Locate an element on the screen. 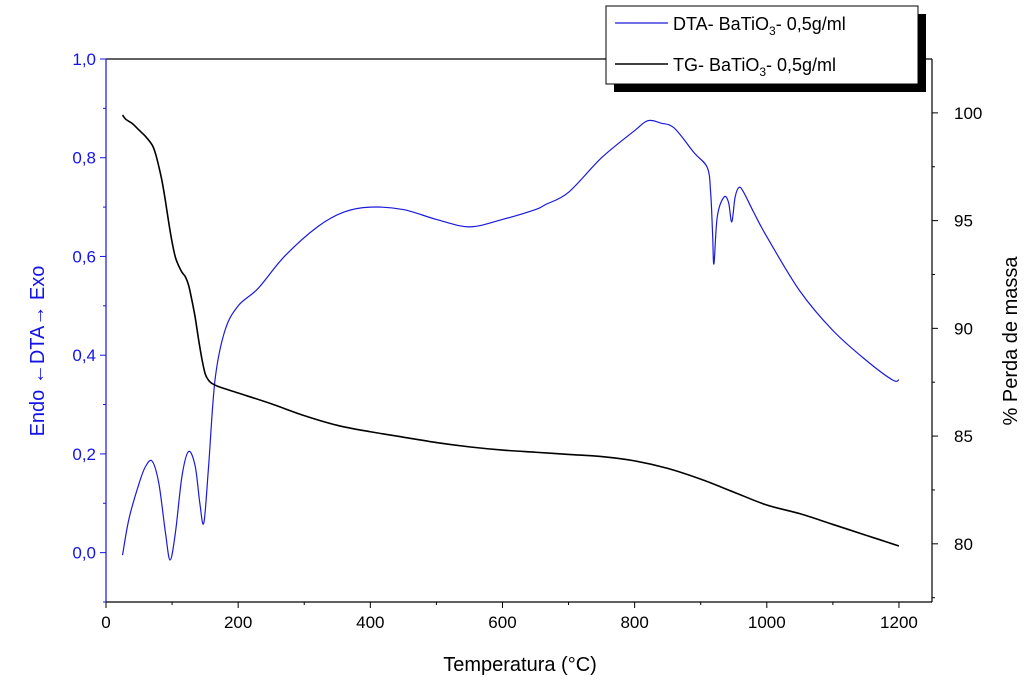 The image size is (1027, 681). y-right-tick-label-80: 80 is located at coordinates (963, 544).